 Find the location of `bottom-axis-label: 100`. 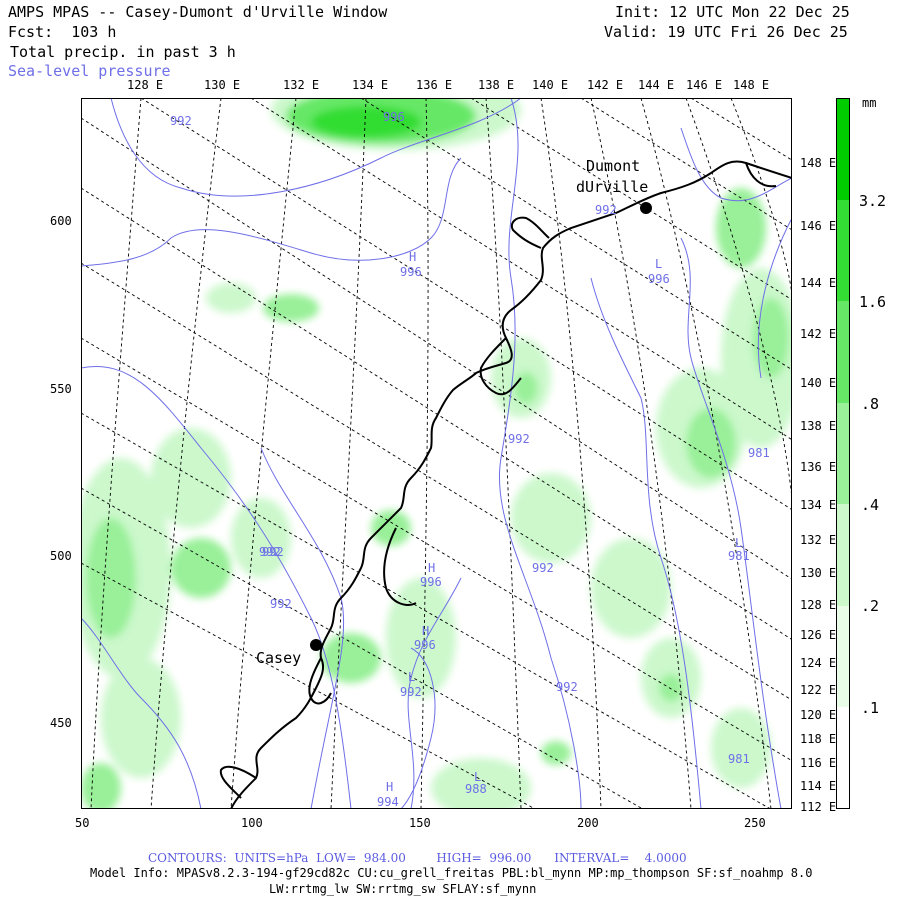

bottom-axis-label: 100 is located at coordinates (252, 823).